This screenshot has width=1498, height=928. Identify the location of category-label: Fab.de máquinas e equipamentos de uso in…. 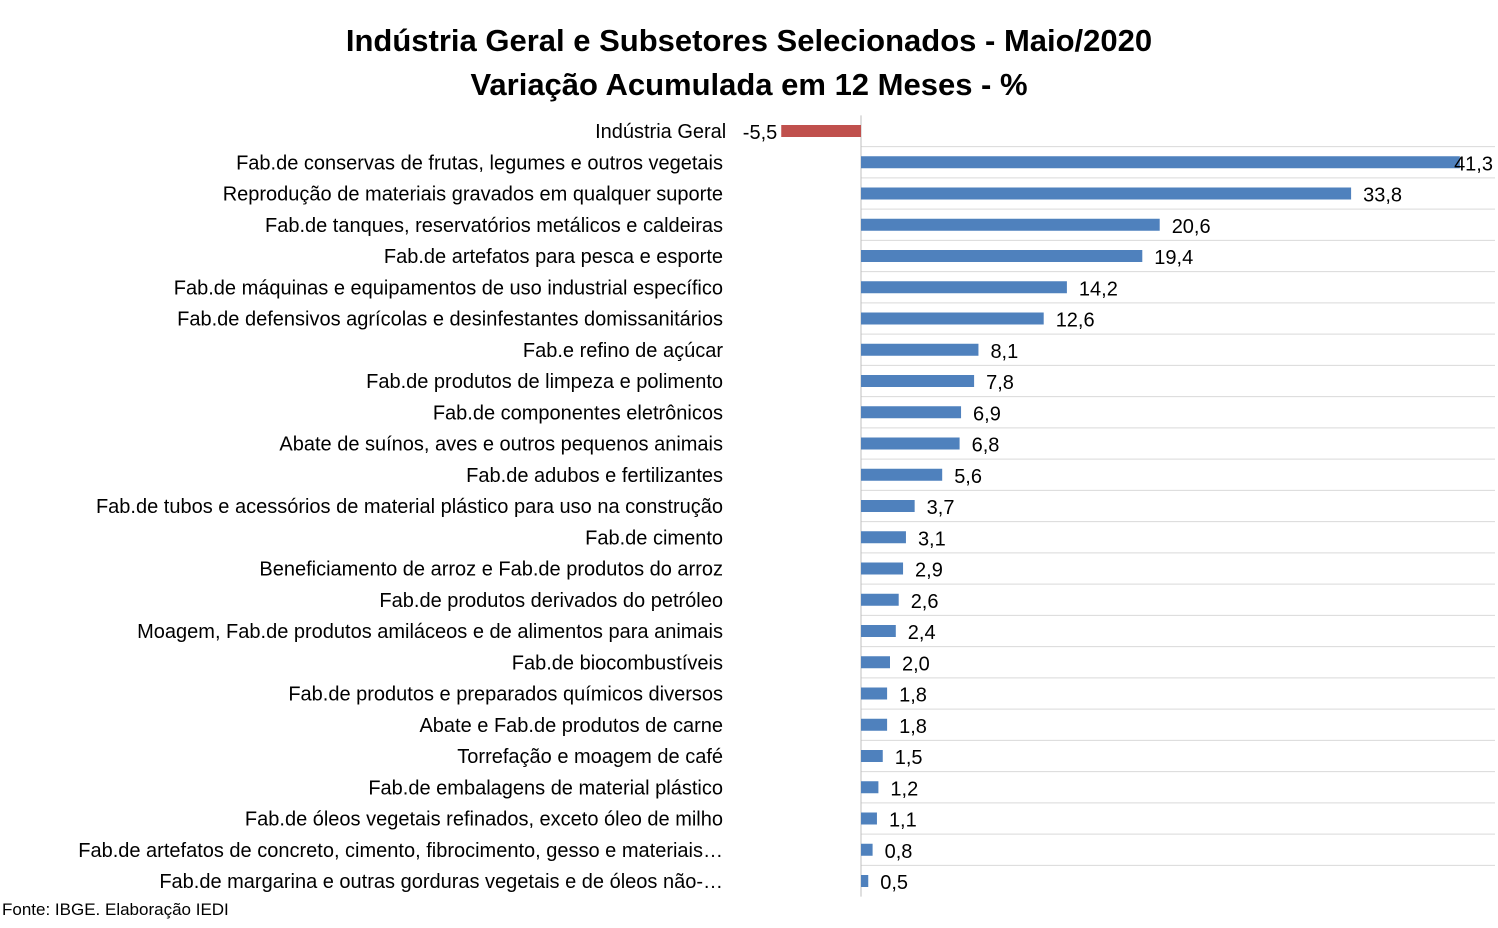
(448, 288).